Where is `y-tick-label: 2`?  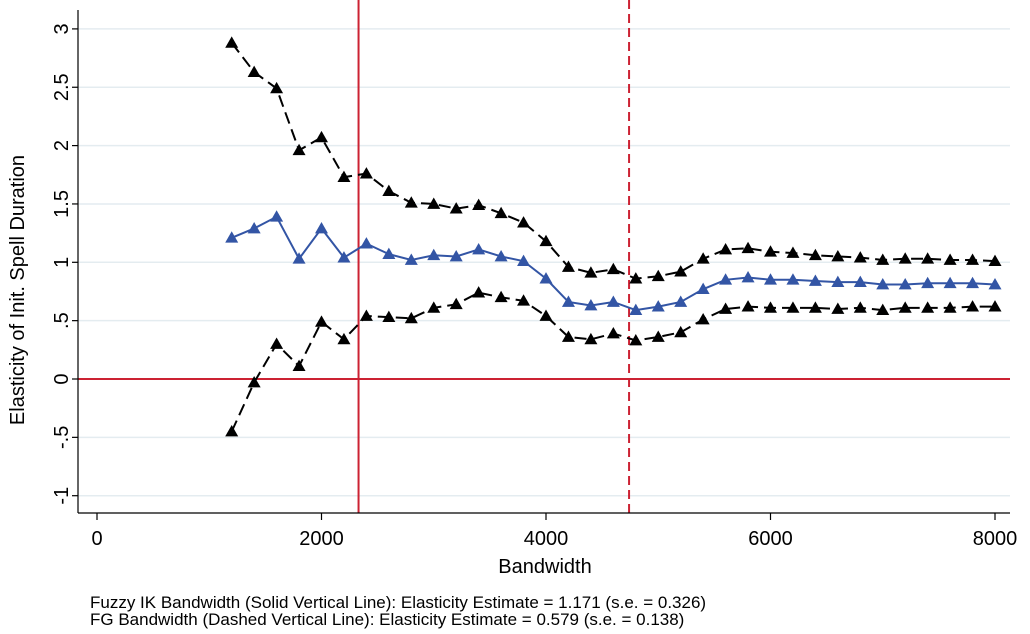 y-tick-label: 2 is located at coordinates (62, 145).